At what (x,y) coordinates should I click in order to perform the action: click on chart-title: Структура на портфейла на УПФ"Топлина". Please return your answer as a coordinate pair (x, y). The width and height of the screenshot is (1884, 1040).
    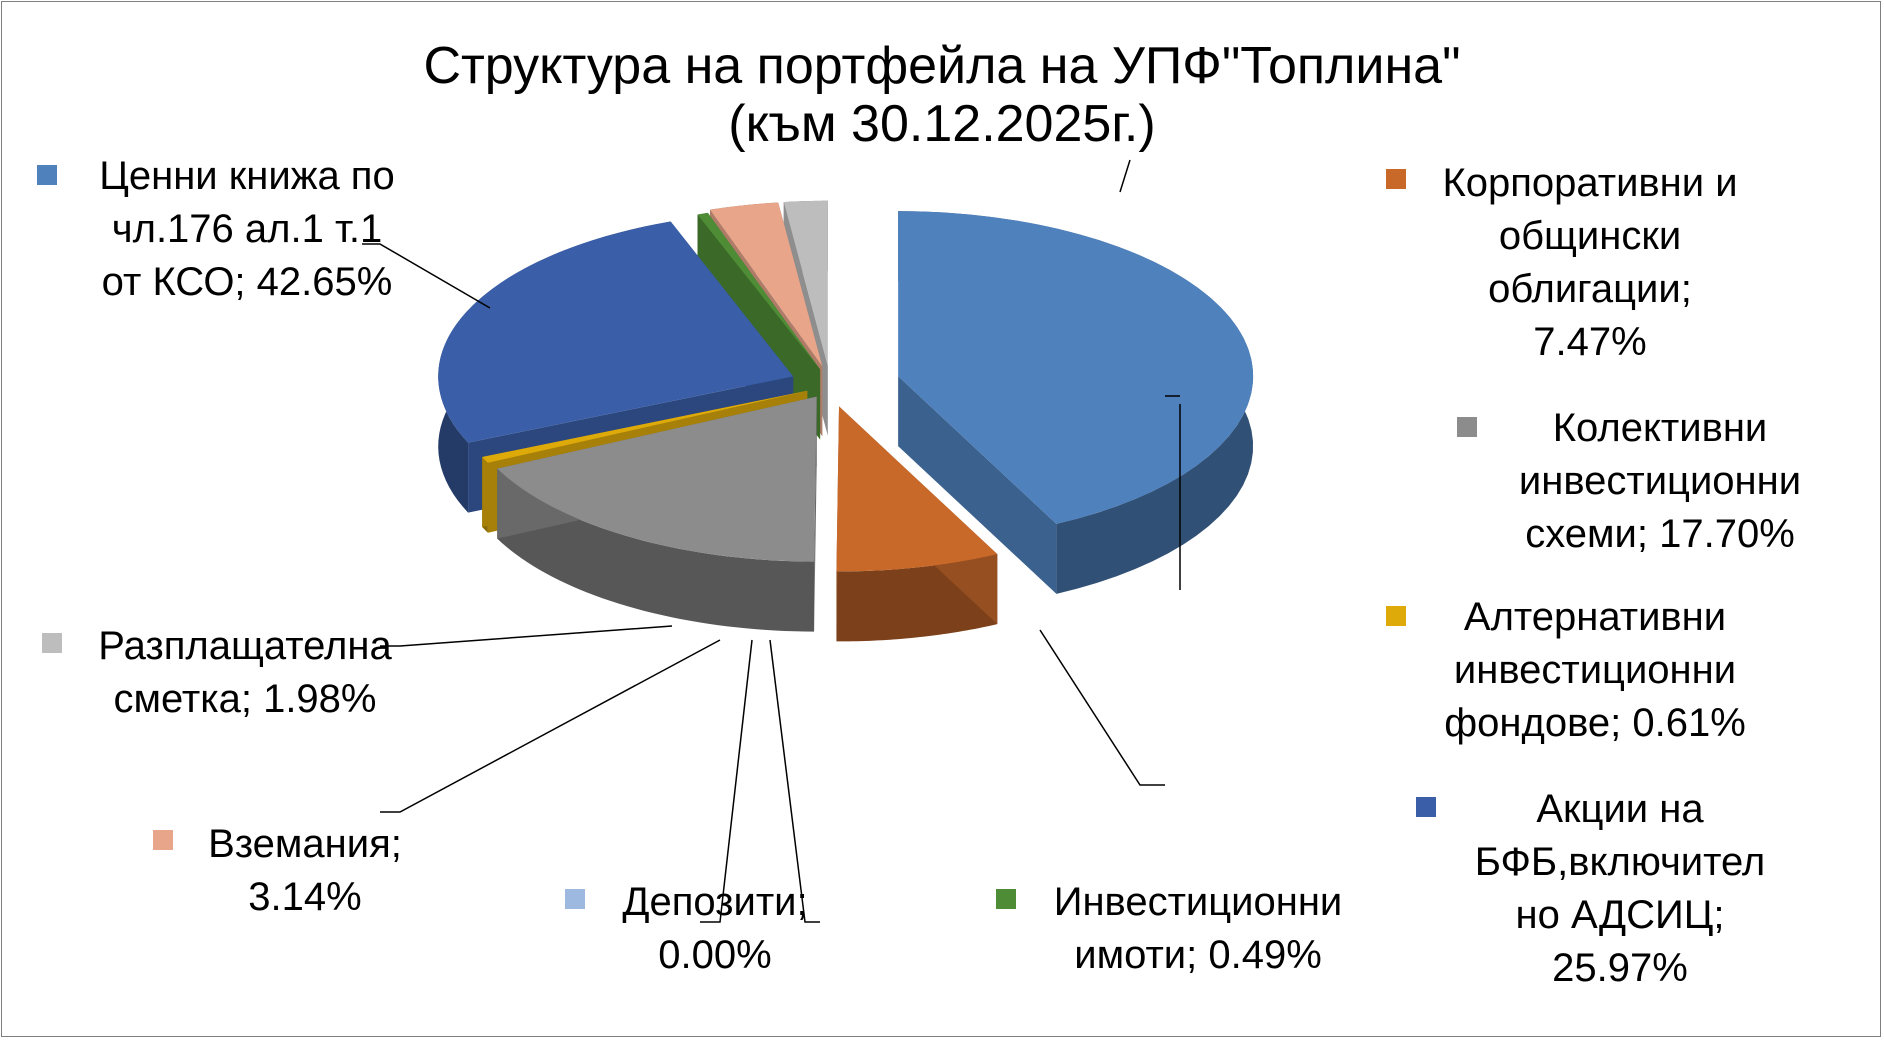
    Looking at the image, I should click on (942, 66).